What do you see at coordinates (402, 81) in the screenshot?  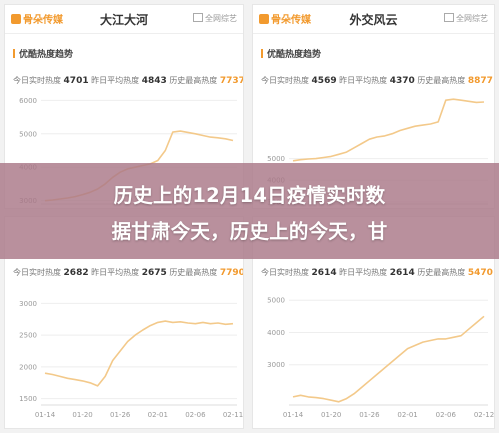 I see `yesterday-heat: 4370` at bounding box center [402, 81].